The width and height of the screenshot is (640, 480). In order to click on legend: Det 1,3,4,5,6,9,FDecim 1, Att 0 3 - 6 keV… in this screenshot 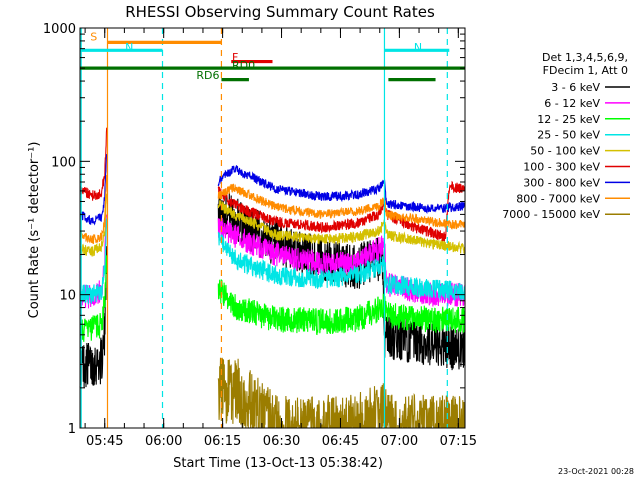, I will do `click(566, 136)`.